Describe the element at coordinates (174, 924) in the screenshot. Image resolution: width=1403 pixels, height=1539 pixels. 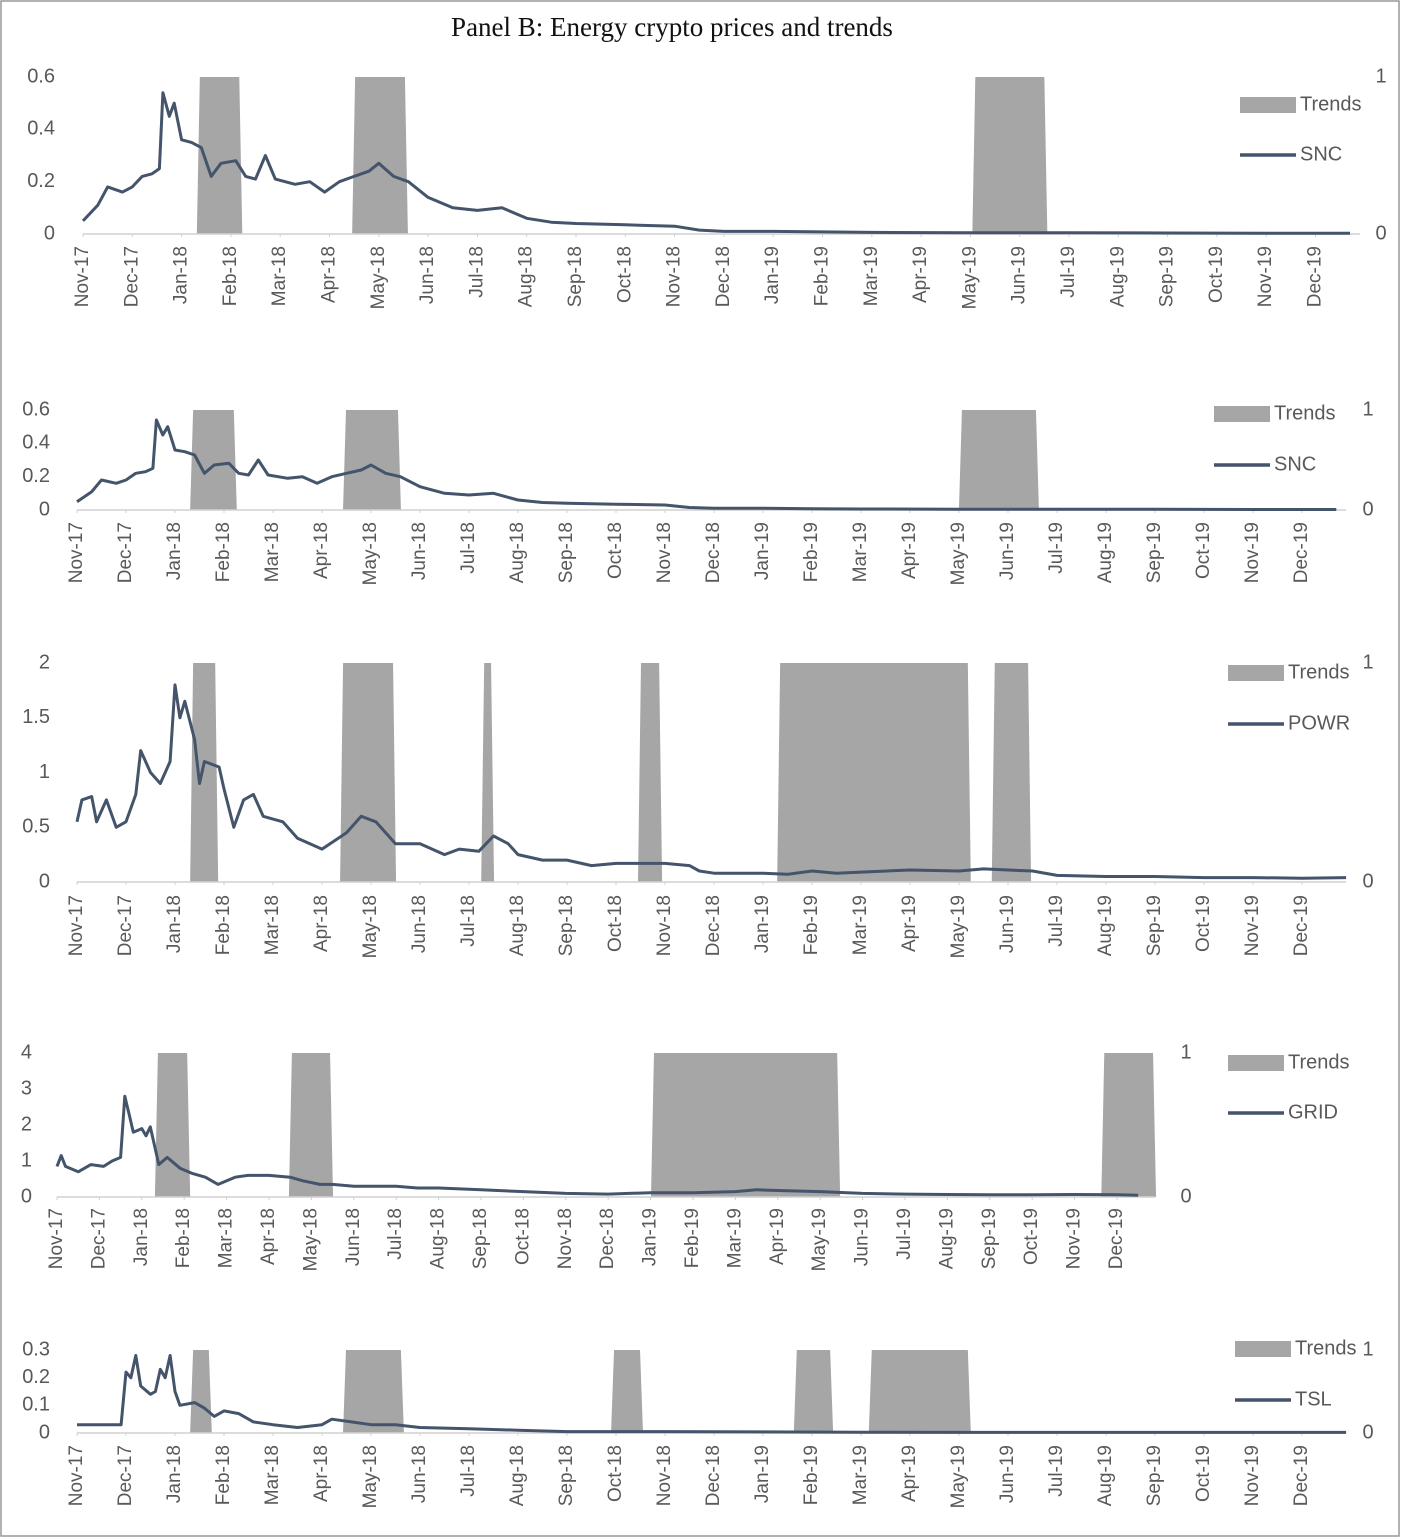
I see `x-tick-label: Jan-18` at that location.